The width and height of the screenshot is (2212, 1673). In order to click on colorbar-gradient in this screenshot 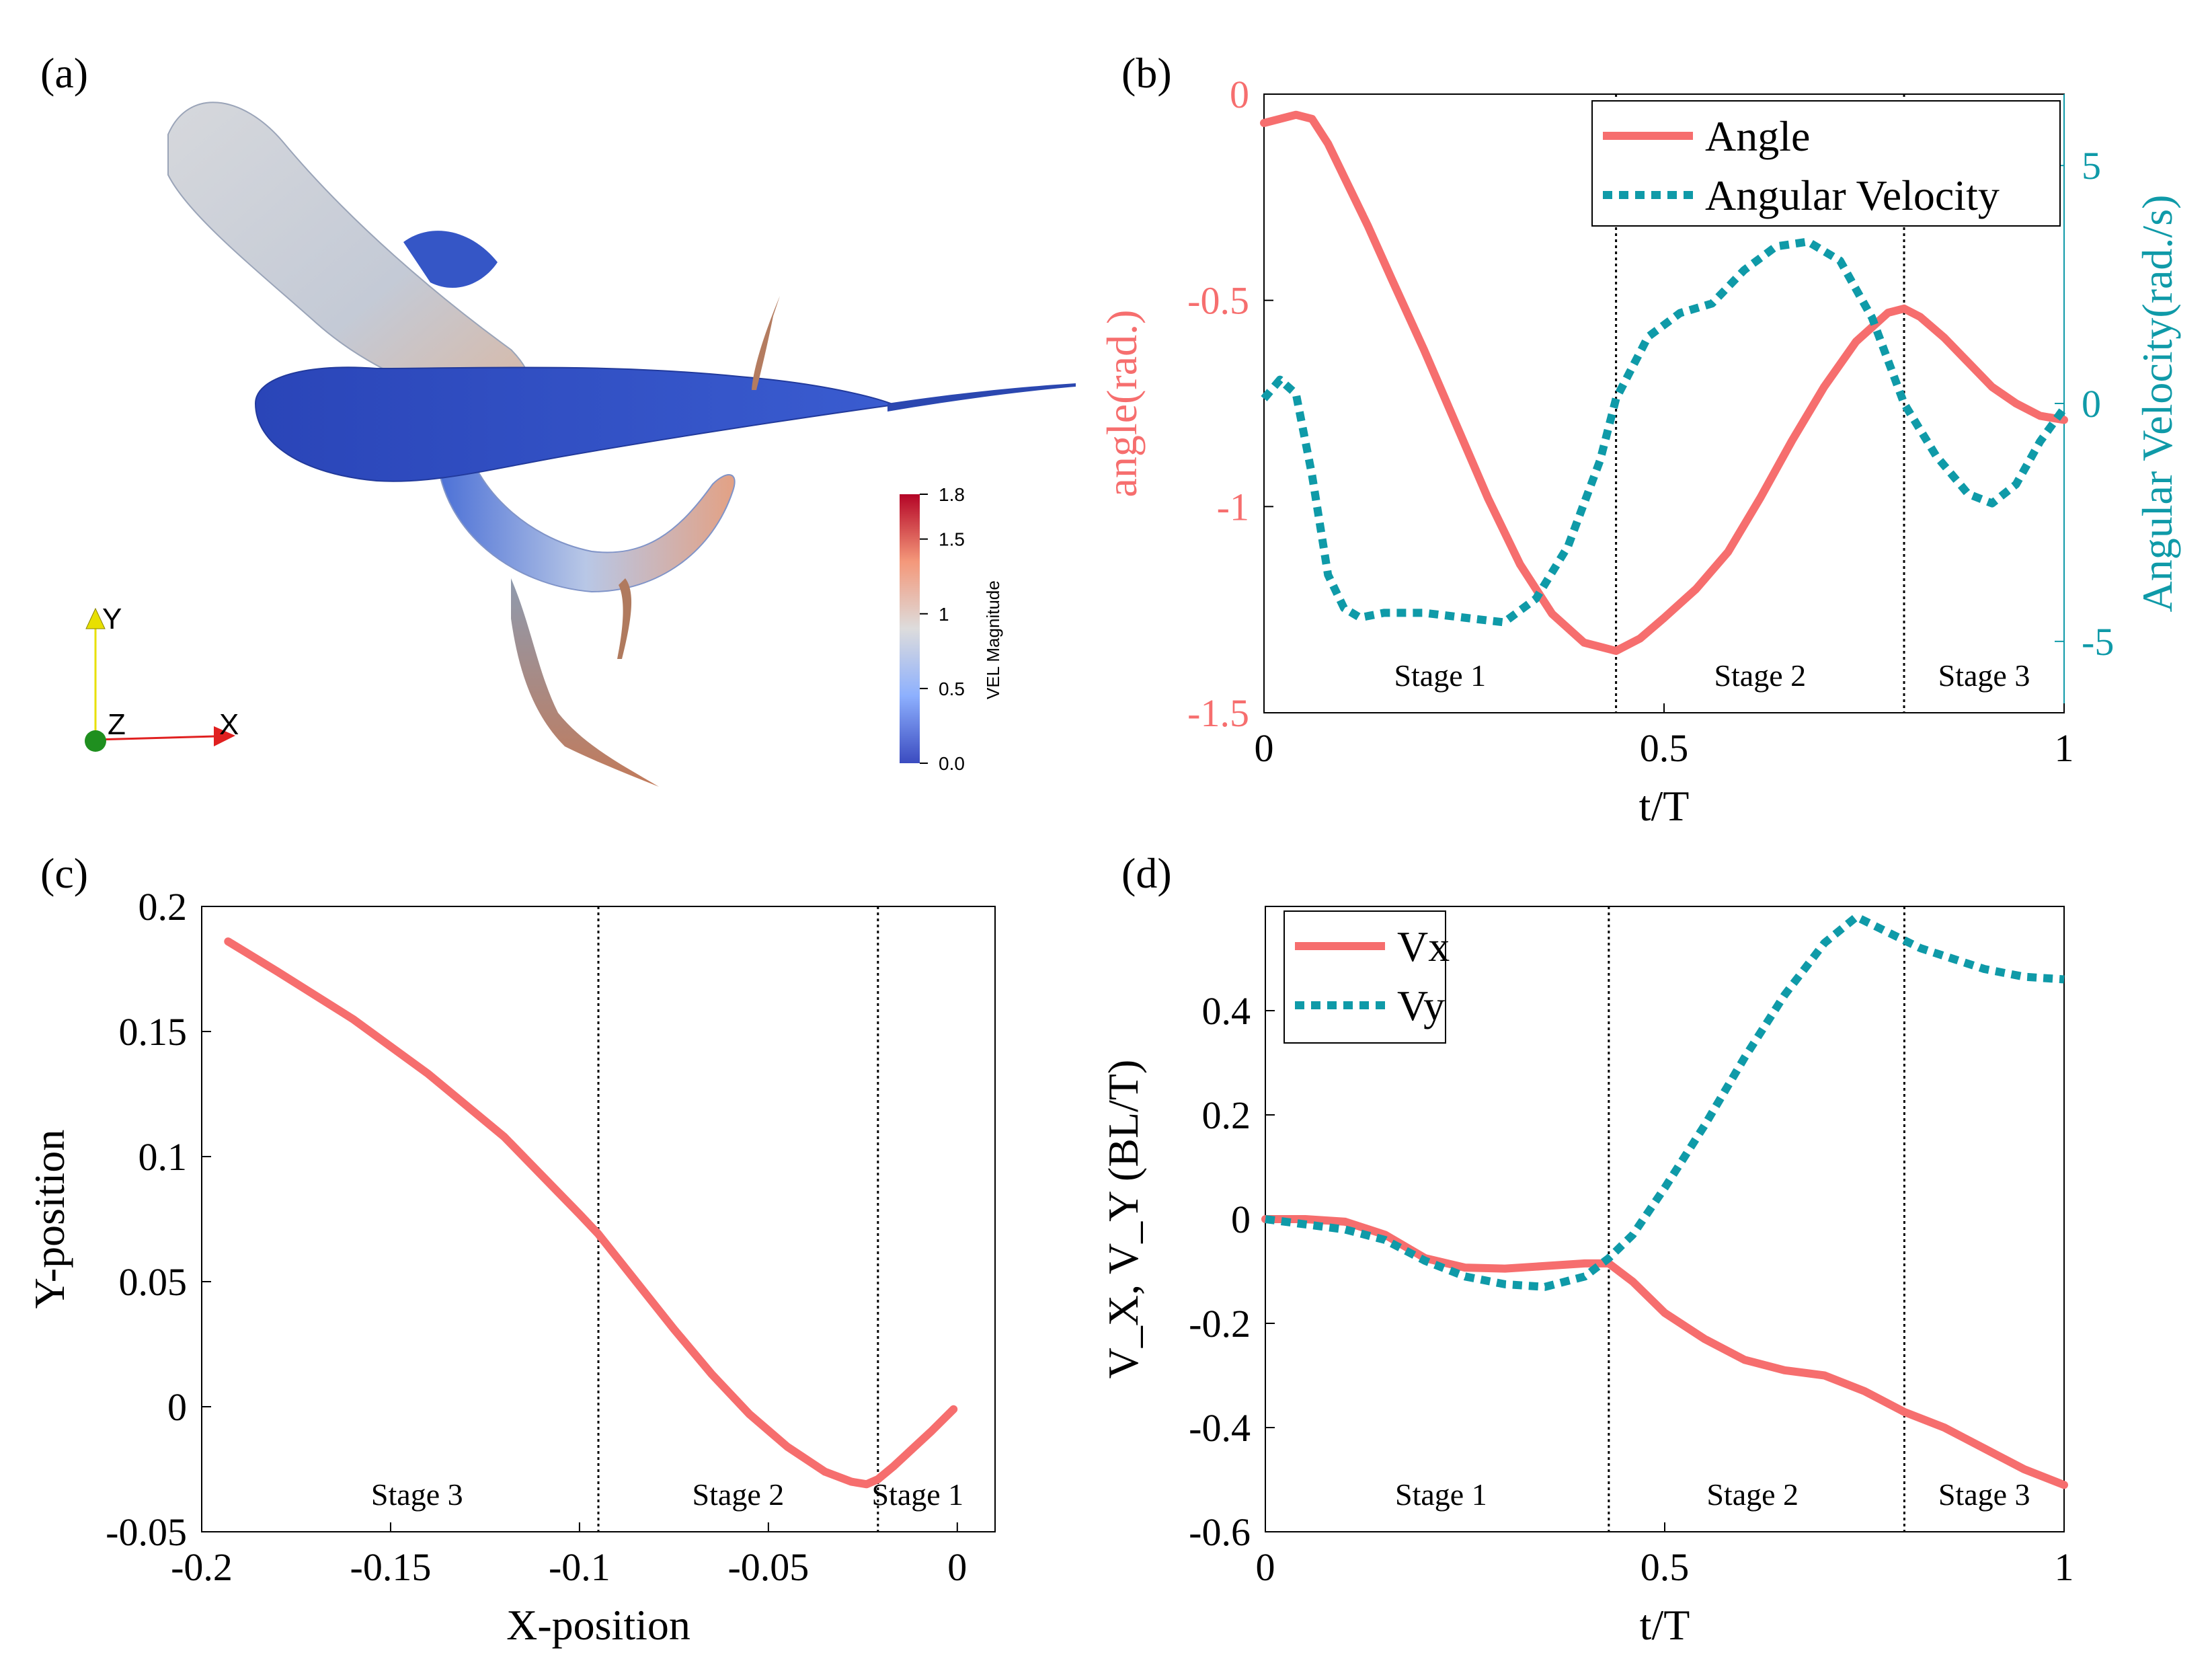, I will do `click(910, 628)`.